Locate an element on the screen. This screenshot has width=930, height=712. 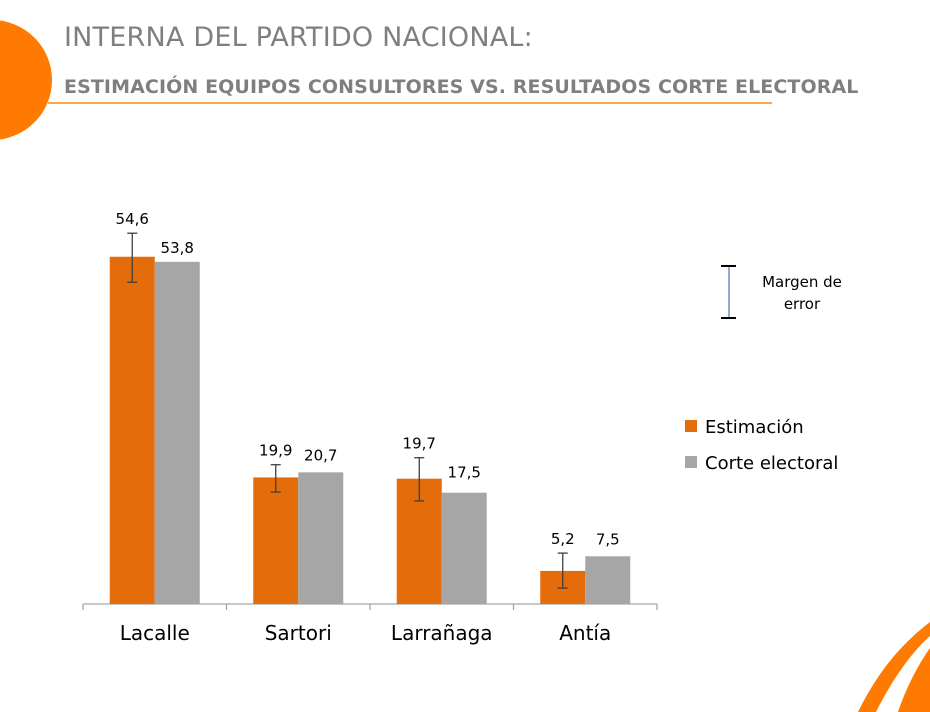
category-label-3: Antía is located at coordinates (585, 633).